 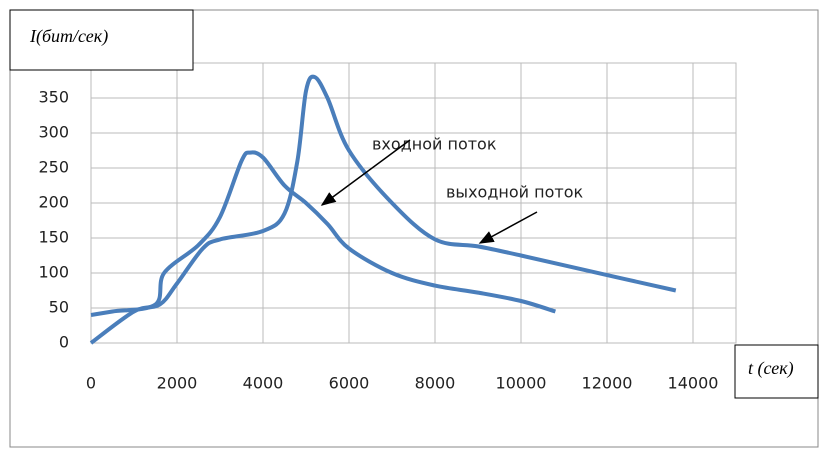 What do you see at coordinates (349, 383) in the screenshot?
I see `x-tick-label: 6000` at bounding box center [349, 383].